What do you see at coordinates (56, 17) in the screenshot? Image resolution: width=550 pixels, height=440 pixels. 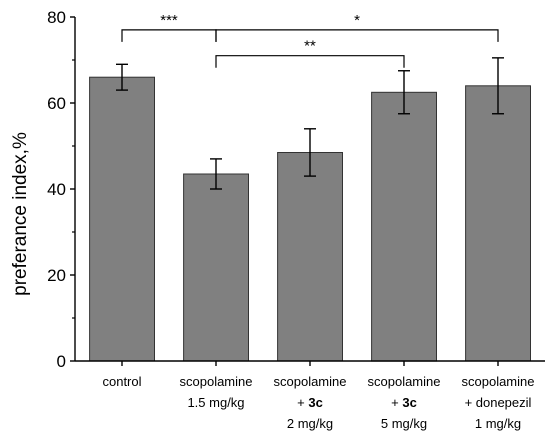 I see `y-tick-label-4: 80` at bounding box center [56, 17].